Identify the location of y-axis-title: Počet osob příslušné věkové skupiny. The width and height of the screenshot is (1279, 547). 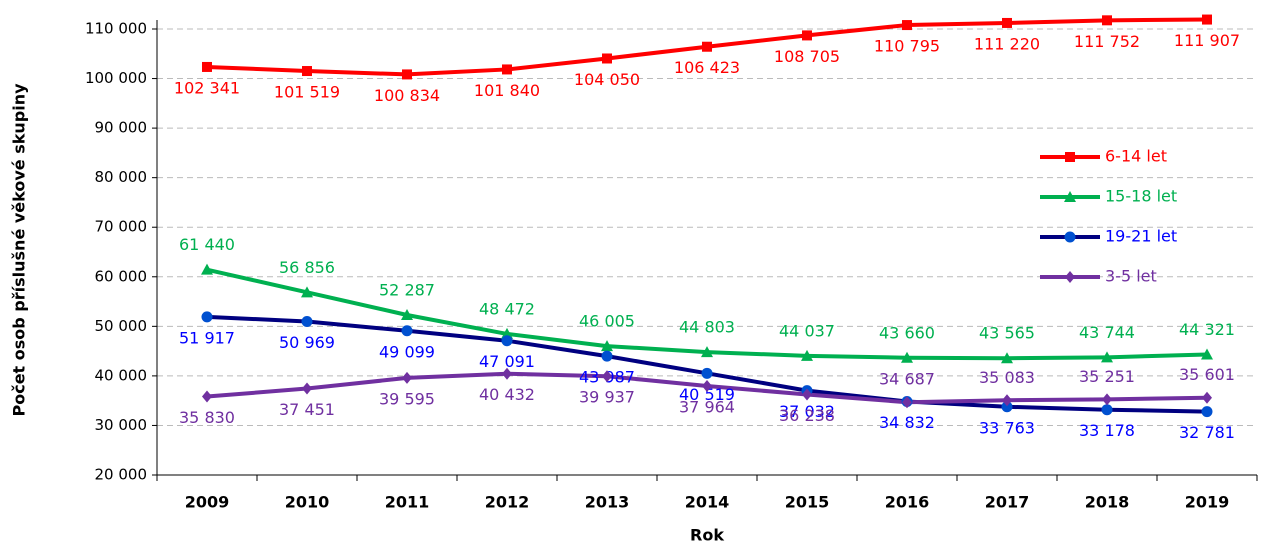
(19, 250).